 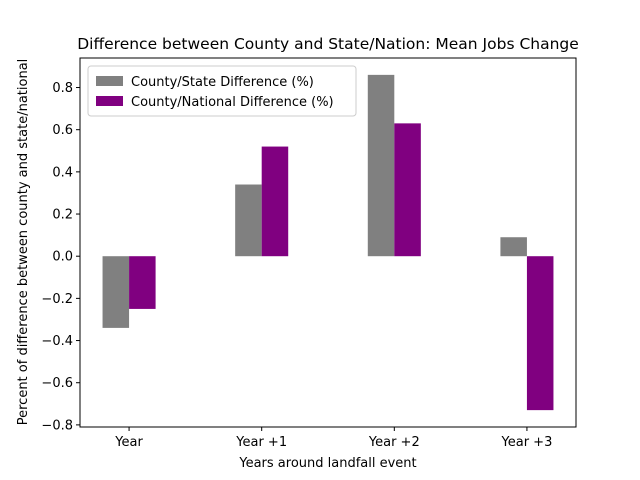 I want to click on y-tick-label: −0.4, so click(x=57, y=341).